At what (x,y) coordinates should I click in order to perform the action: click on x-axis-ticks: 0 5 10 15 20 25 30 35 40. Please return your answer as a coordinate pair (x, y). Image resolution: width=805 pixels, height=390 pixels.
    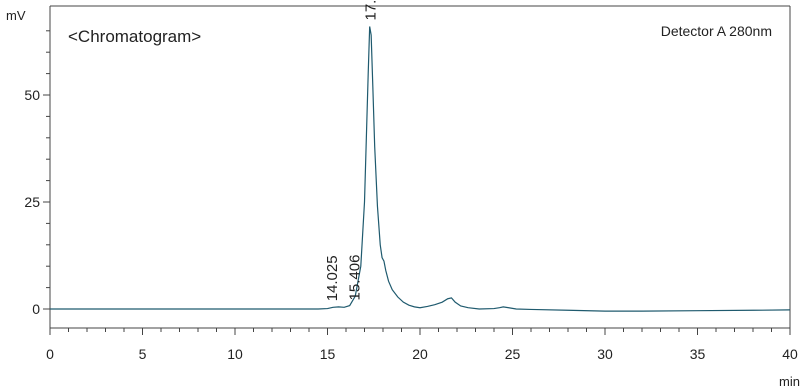
    Looking at the image, I should click on (422, 345).